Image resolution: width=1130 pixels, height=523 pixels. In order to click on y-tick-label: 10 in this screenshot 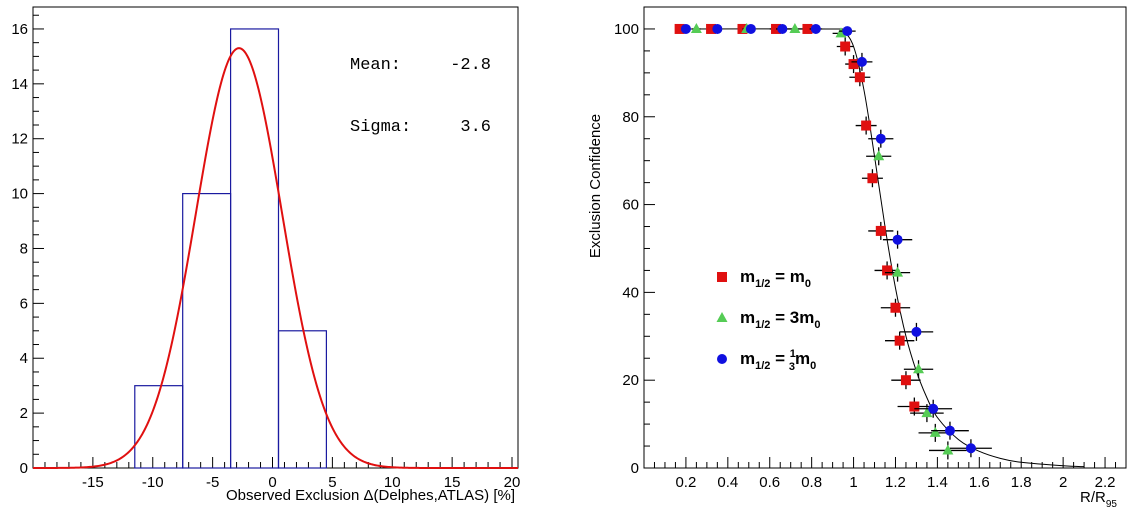, I will do `click(19, 194)`.